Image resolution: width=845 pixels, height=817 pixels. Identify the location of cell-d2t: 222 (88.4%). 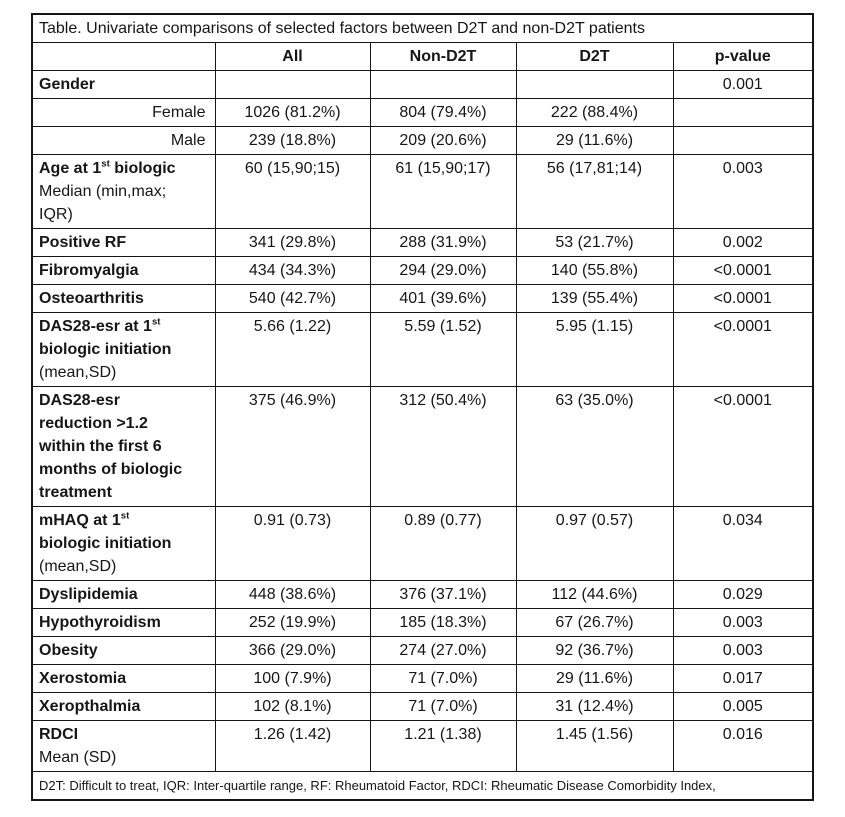
(594, 112).